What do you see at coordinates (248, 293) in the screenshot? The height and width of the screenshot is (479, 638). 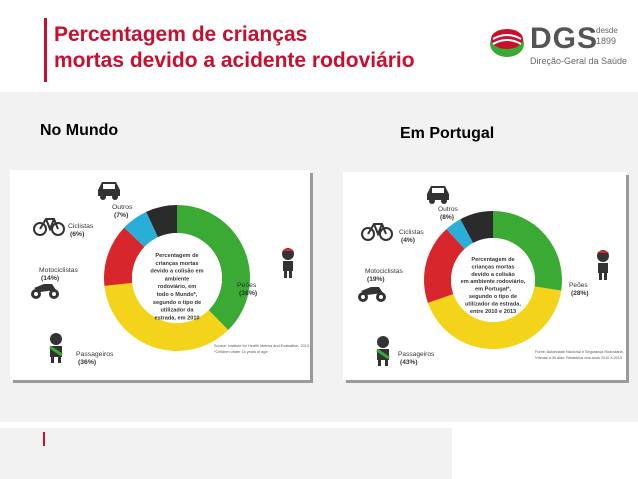 I see `value-label: (38%)` at bounding box center [248, 293].